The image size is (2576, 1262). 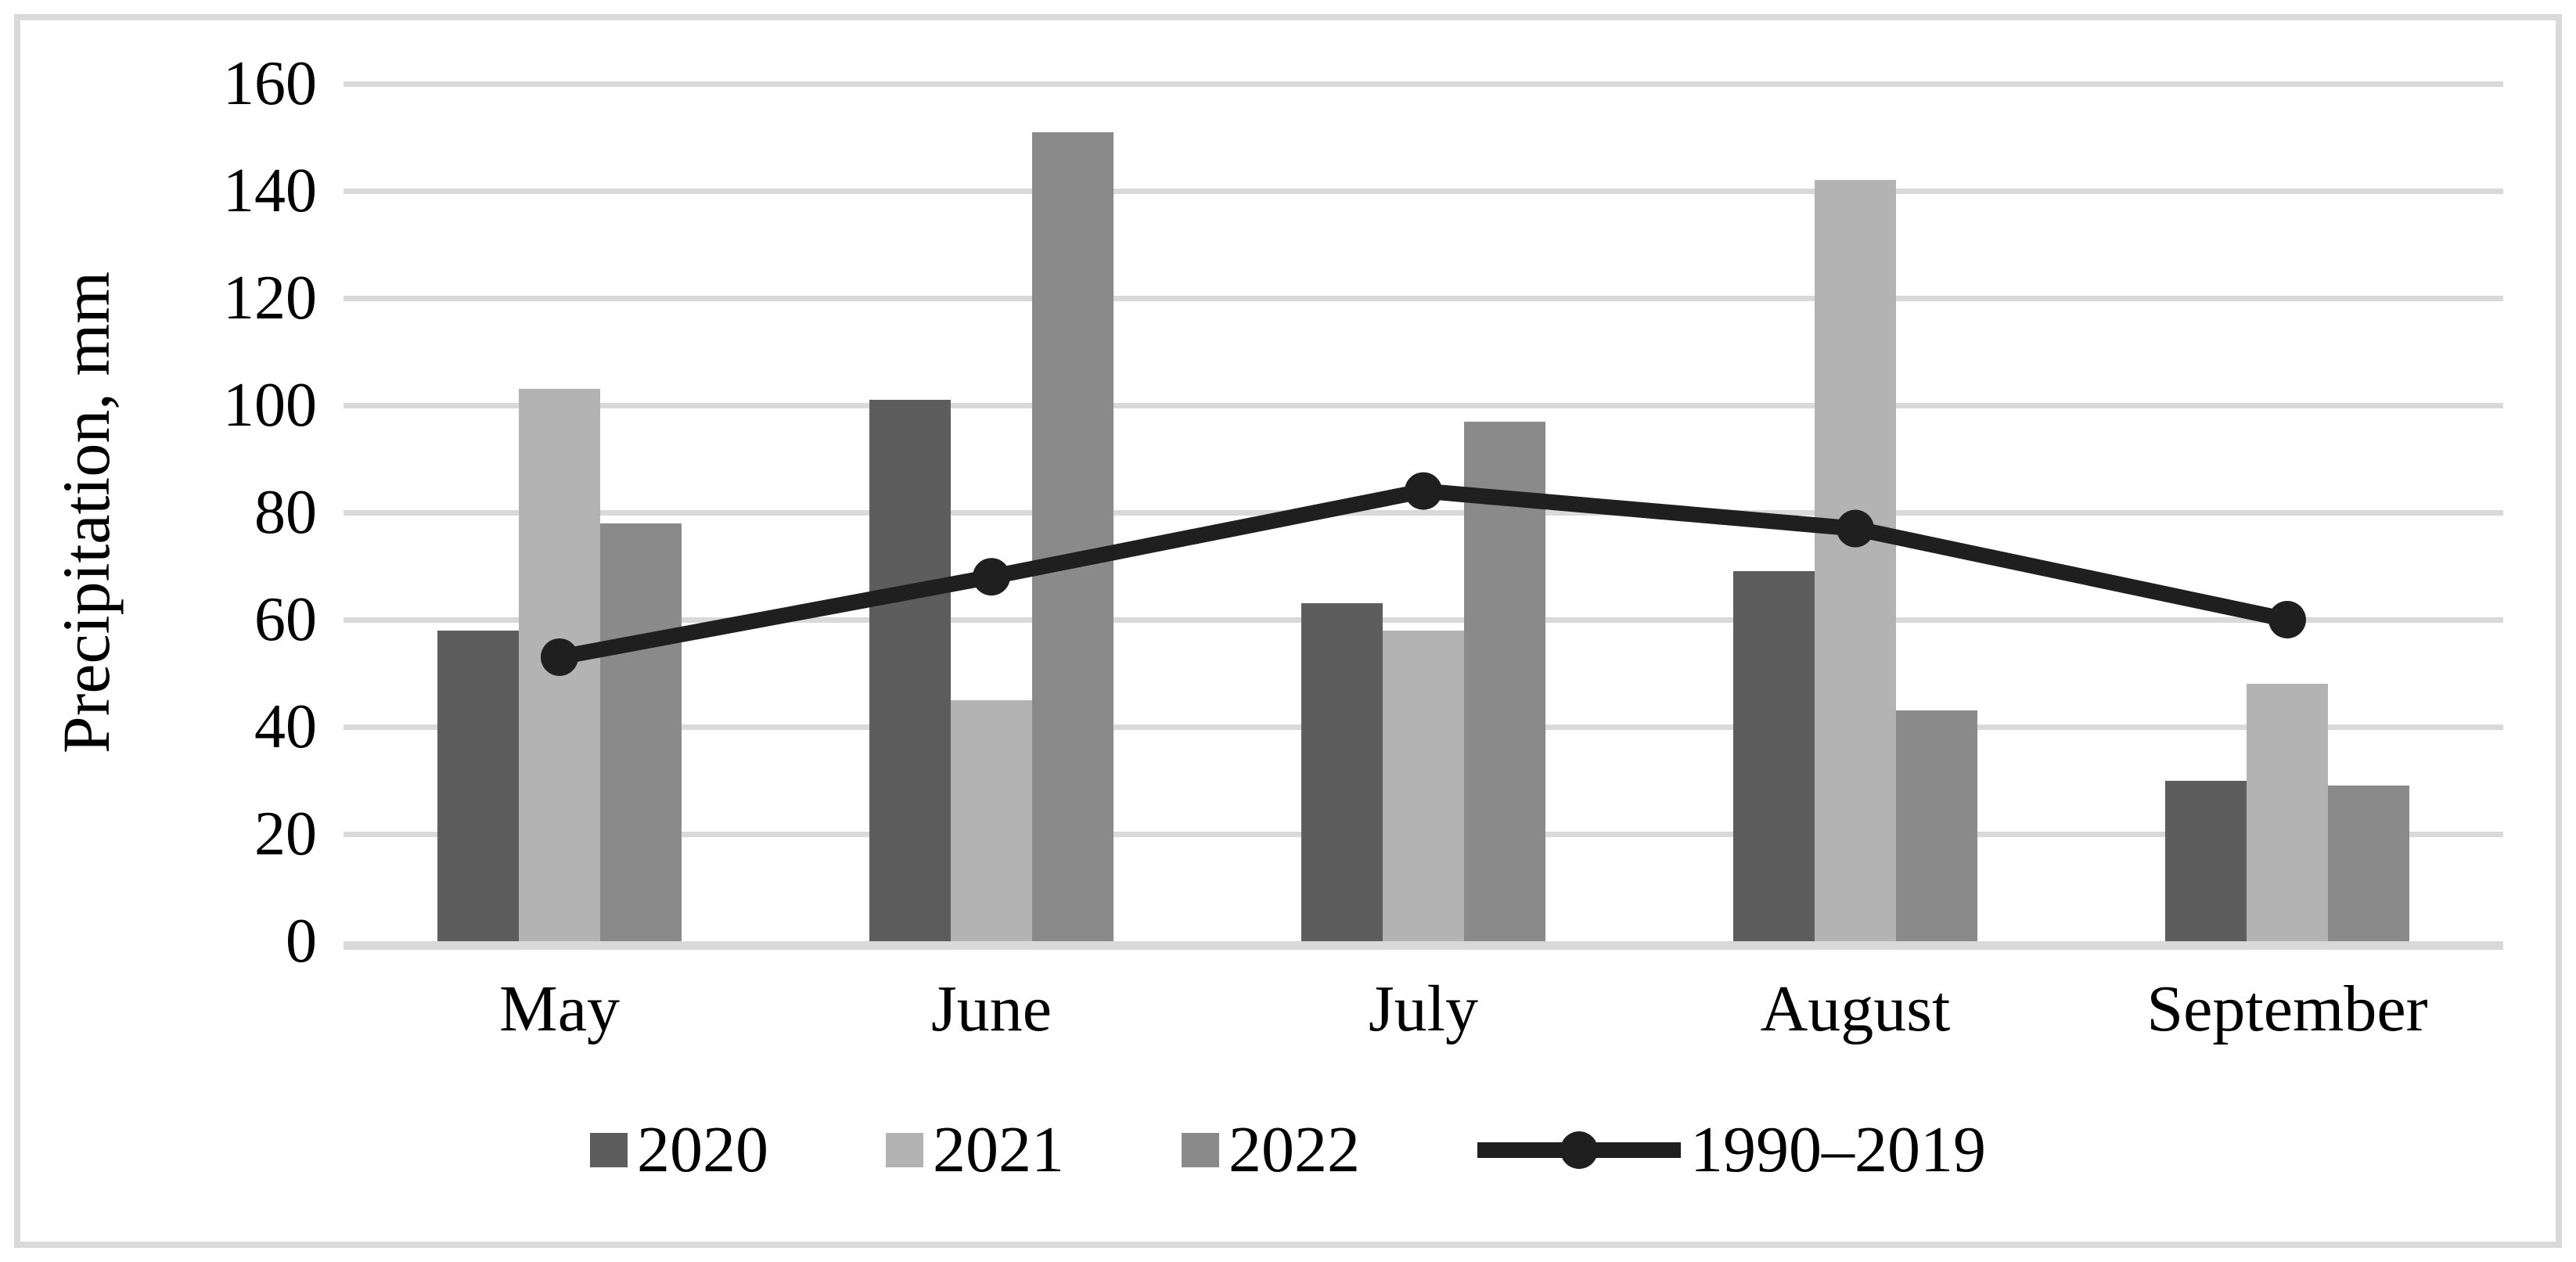 I want to click on legend-swatch-2022, so click(x=1201, y=1150).